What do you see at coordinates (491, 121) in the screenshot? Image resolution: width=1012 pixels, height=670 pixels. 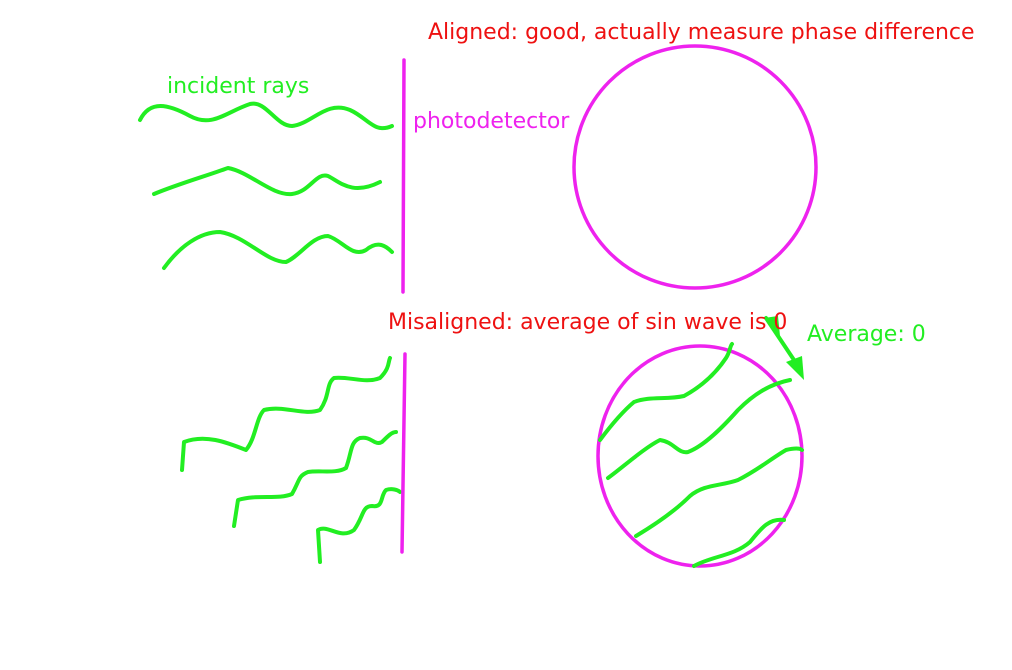 I see `photodetector-label: photodetector` at bounding box center [491, 121].